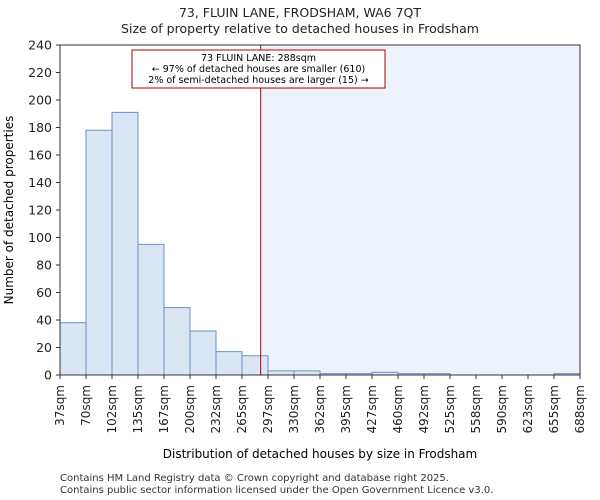 Image resolution: width=600 pixels, height=500 pixels. I want to click on x-tick-label: 427sqm, so click(372, 409).